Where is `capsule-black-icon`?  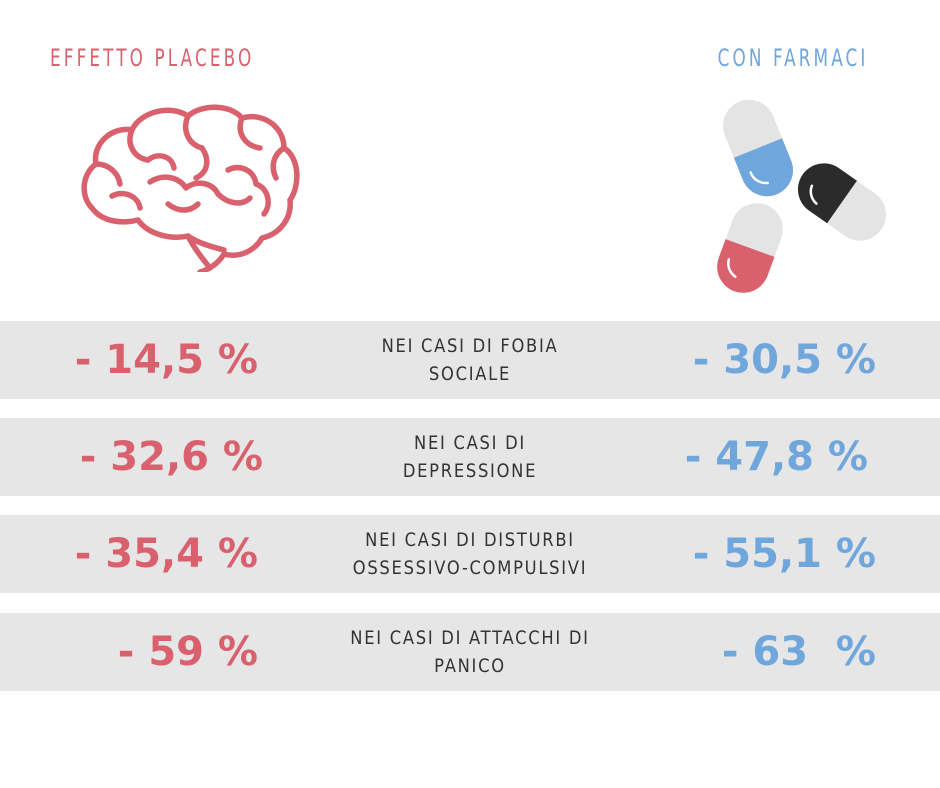
capsule-black-icon is located at coordinates (842, 202).